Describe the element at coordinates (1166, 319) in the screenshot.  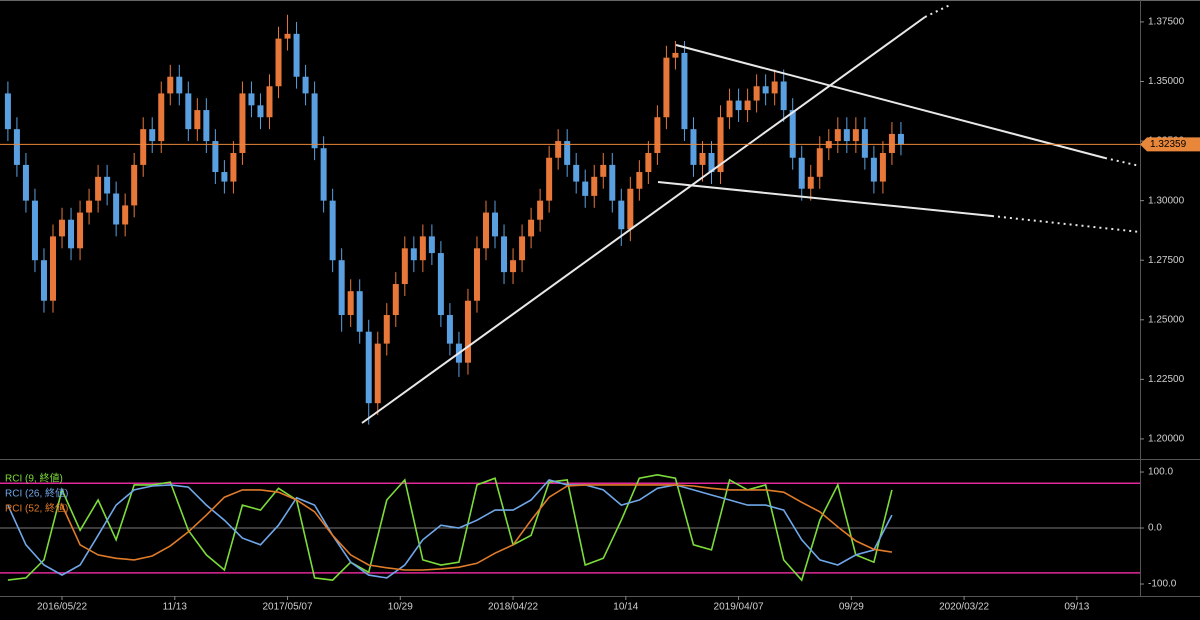
I see `y-tick-label: 1.25000` at that location.